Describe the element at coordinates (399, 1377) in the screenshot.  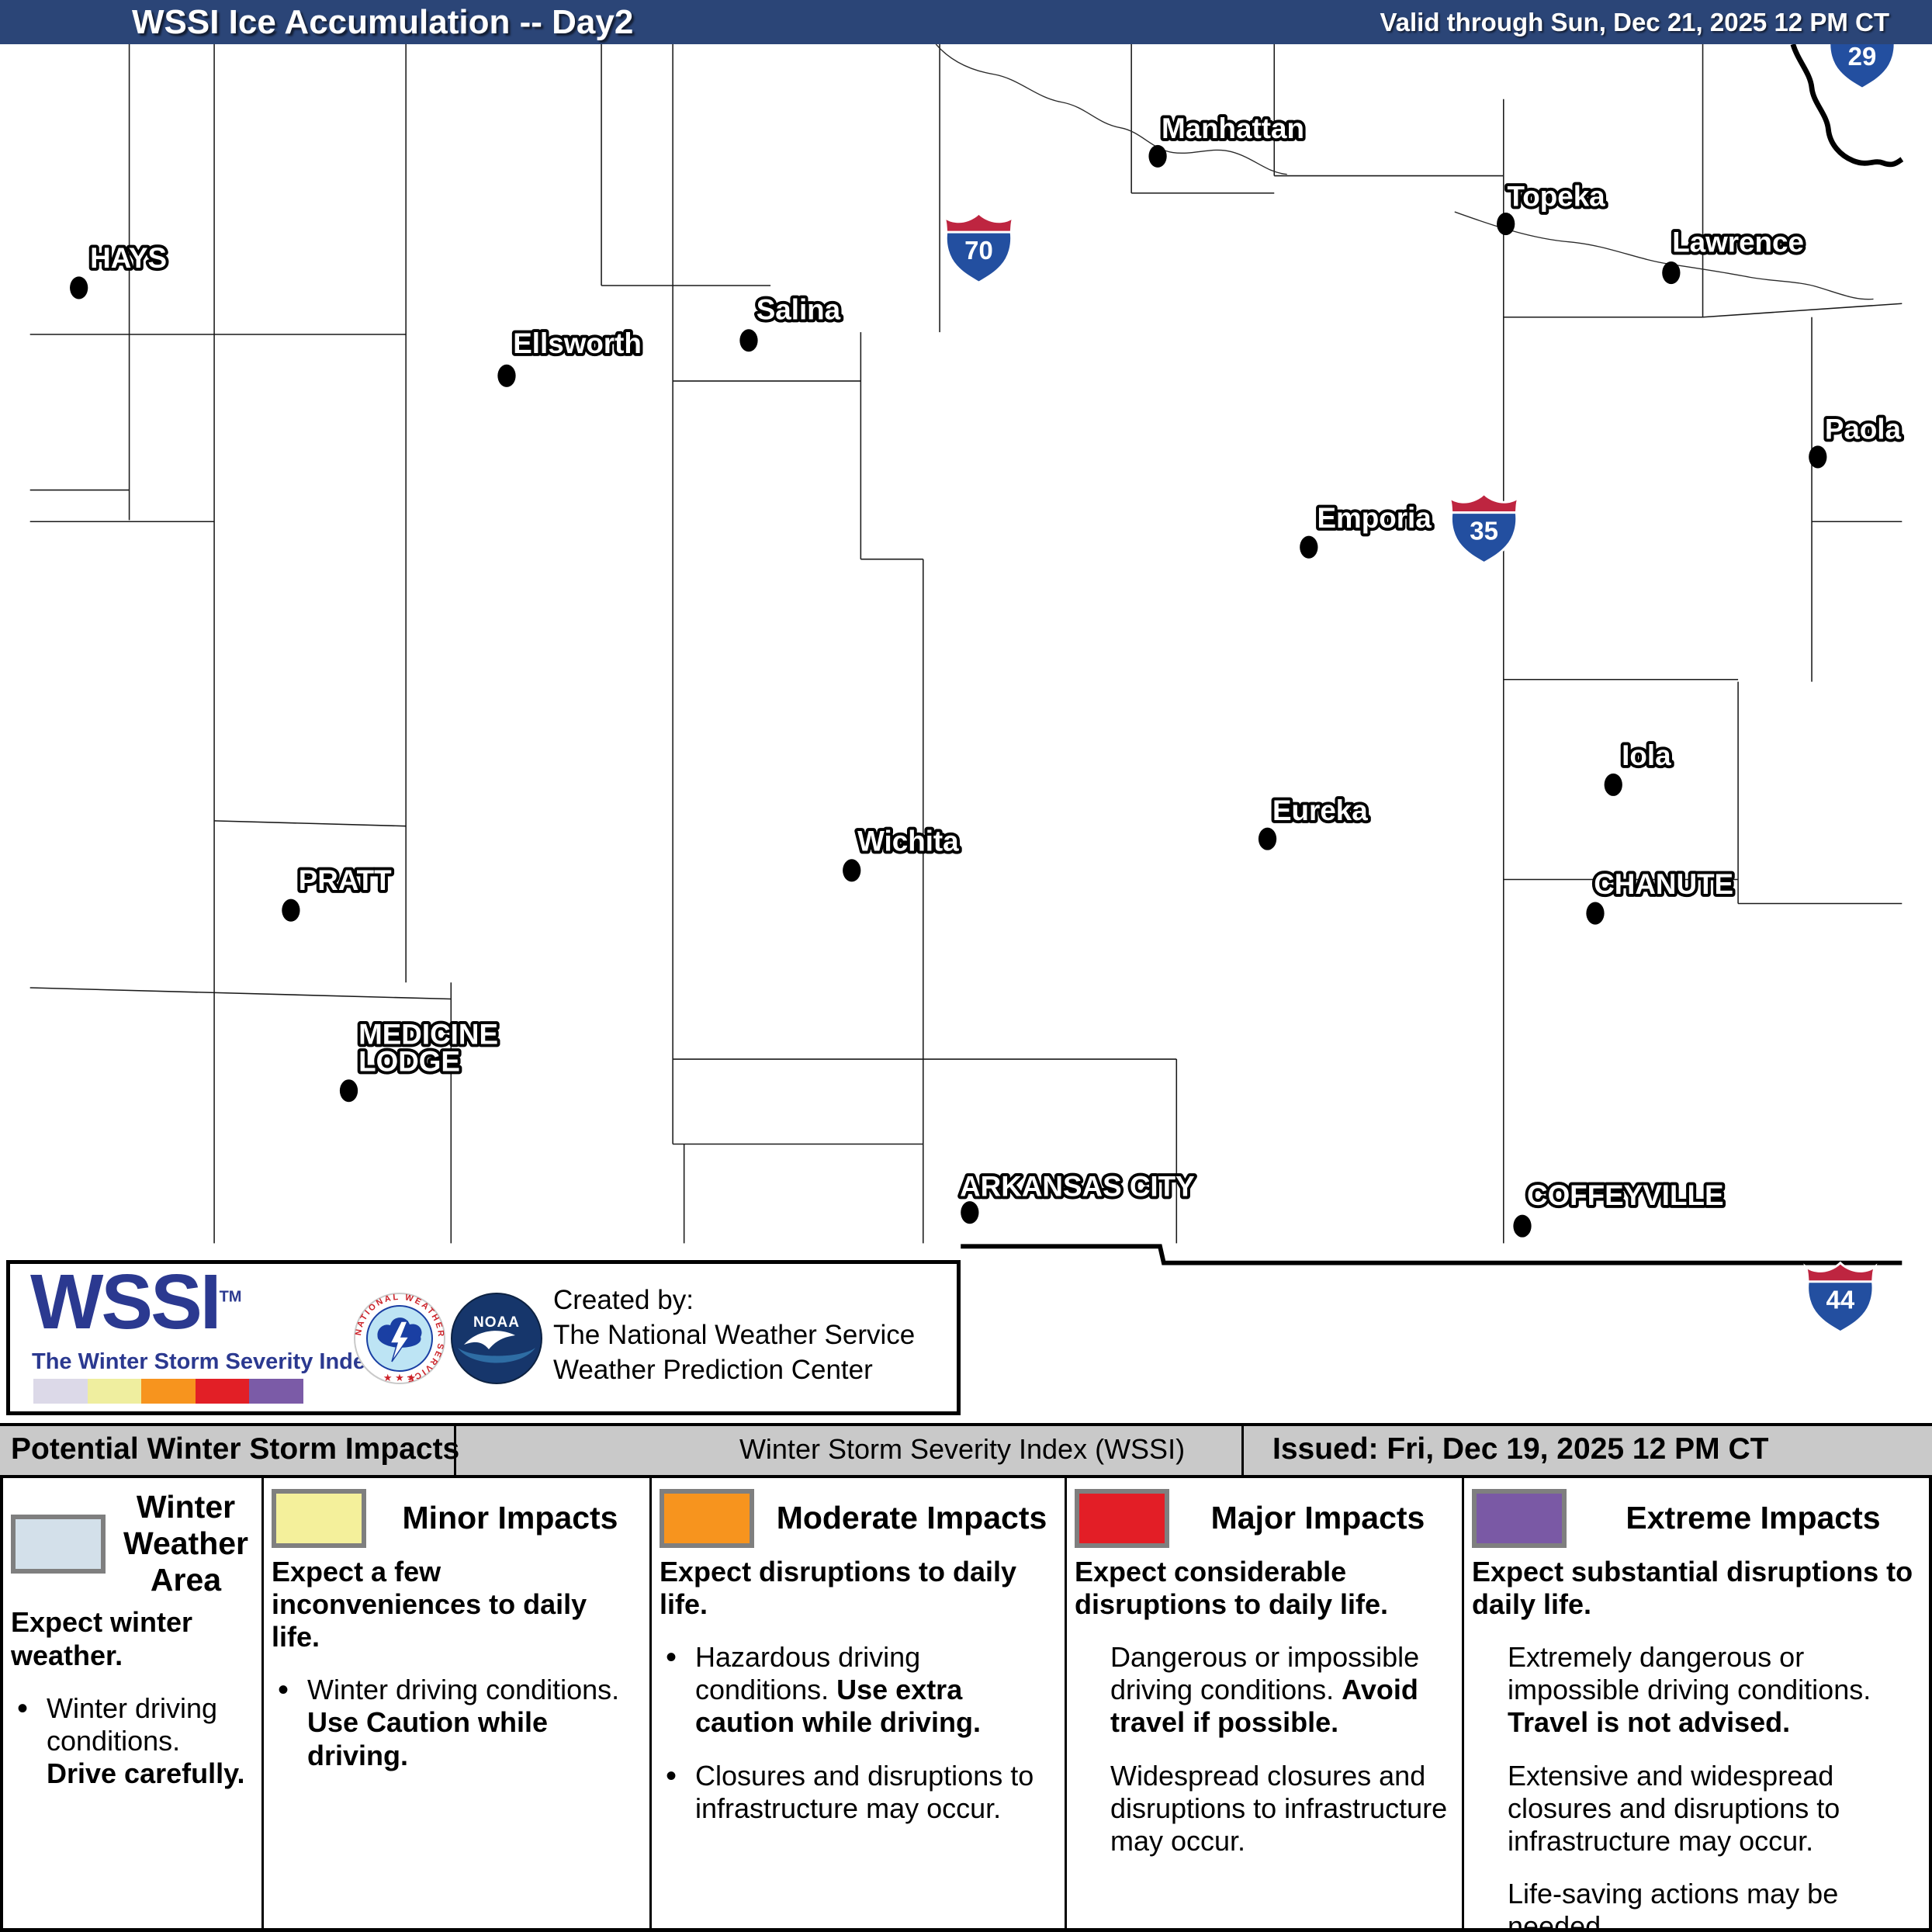
I see `nws-stars: ★ ★ ★` at that location.